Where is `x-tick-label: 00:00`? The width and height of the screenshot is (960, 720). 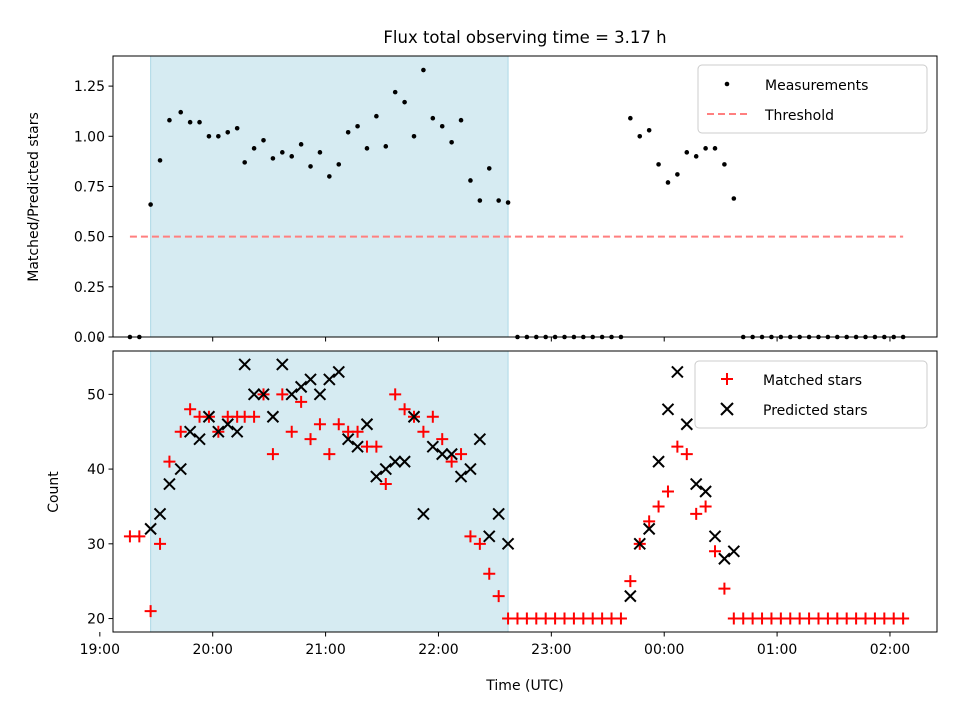 x-tick-label: 00:00 is located at coordinates (664, 650).